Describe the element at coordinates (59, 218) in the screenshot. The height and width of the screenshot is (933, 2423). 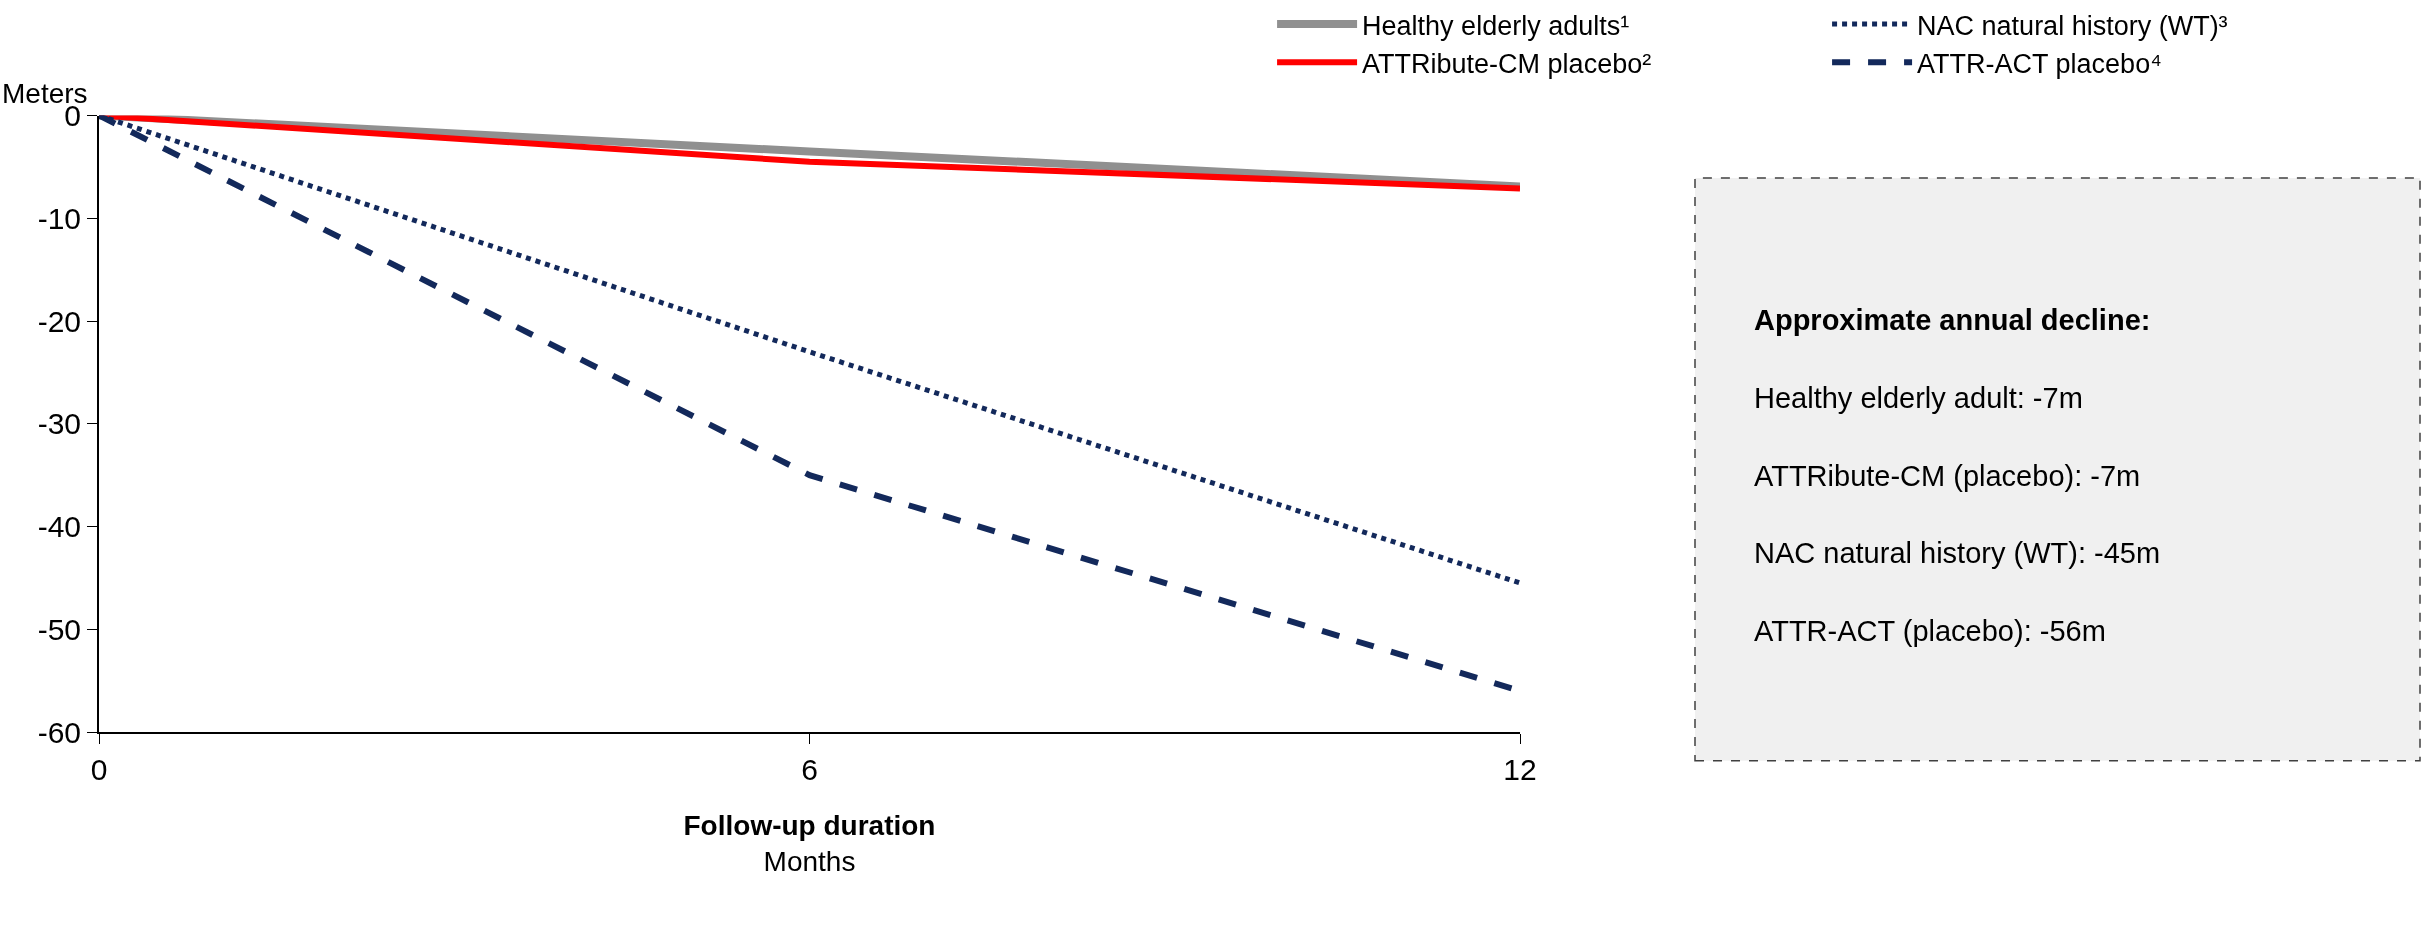
I see `y-tick-label: -10` at that location.